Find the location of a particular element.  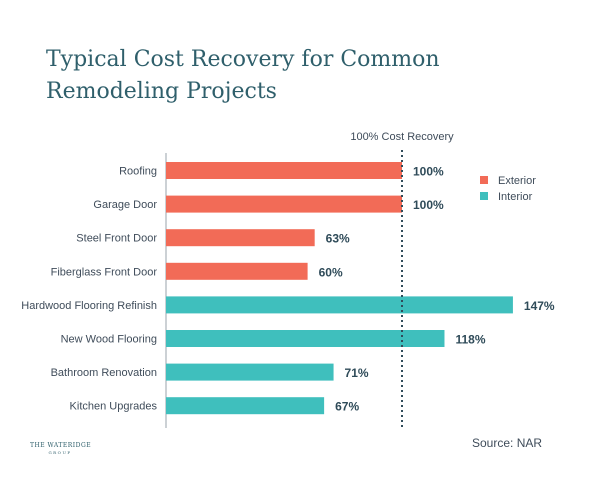

category-label-7: Kitchen Upgrades is located at coordinates (114, 407).